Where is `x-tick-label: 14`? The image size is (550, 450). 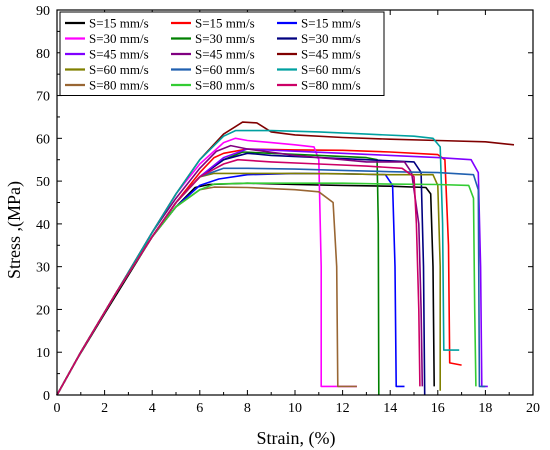 x-tick-label: 14 is located at coordinates (390, 408).